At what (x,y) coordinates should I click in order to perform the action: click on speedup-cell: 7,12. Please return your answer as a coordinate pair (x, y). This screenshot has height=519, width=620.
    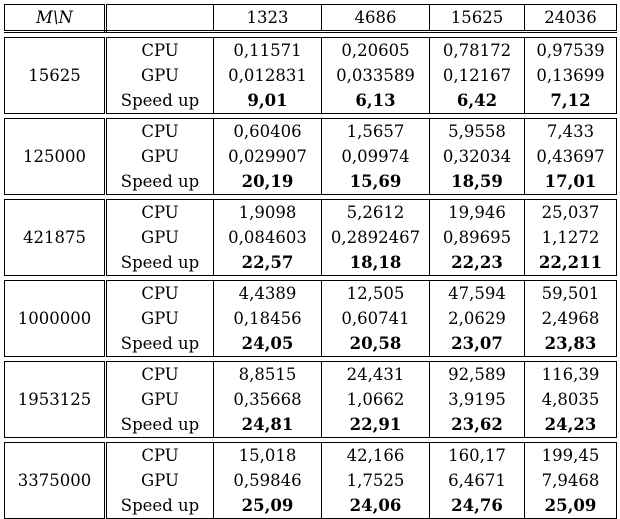
    Looking at the image, I should click on (570, 101).